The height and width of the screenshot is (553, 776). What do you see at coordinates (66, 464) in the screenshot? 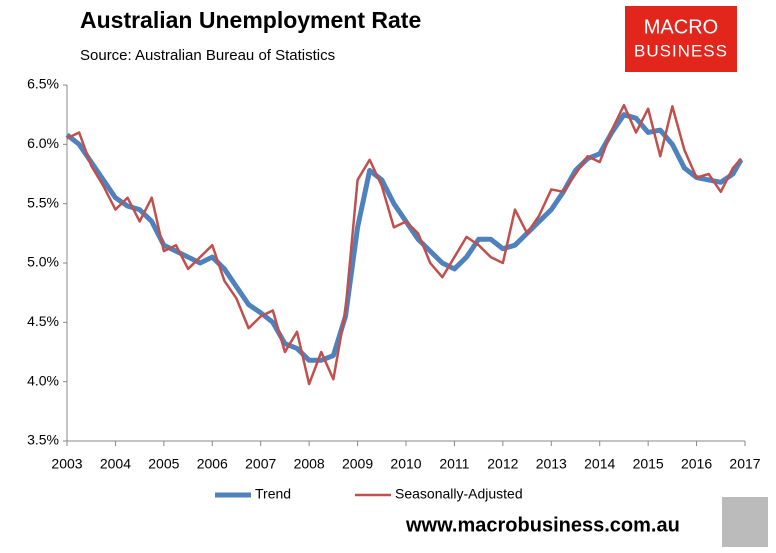
I see `x-tick-label: 2003` at bounding box center [66, 464].